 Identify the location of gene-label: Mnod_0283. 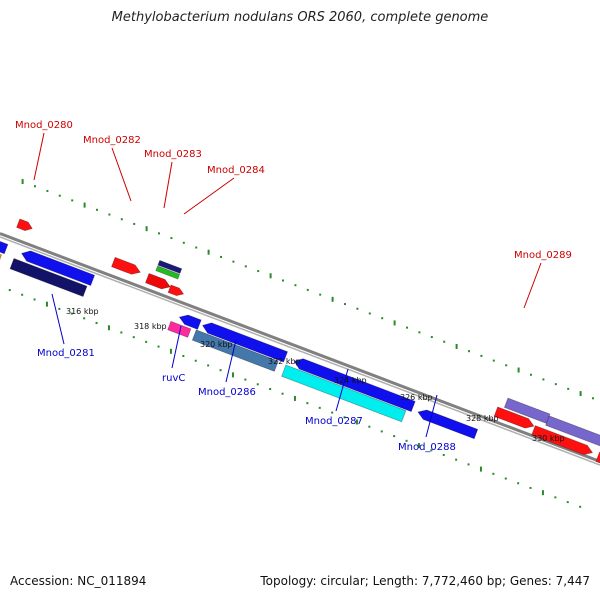
(173, 154).